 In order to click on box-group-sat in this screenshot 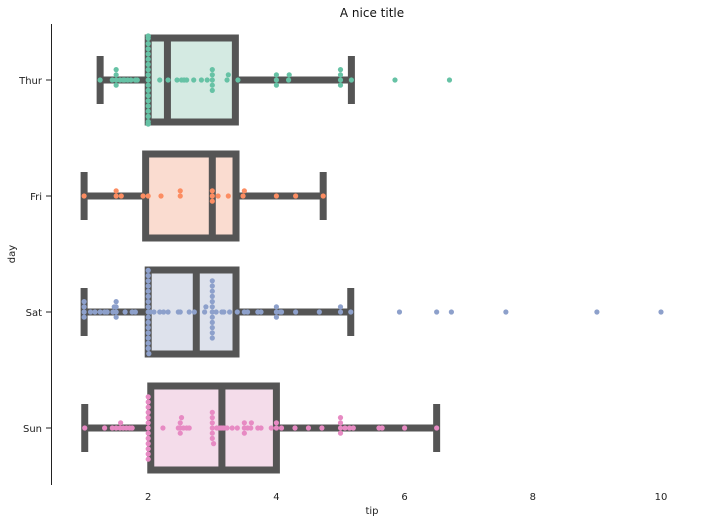, I will do `click(372, 312)`.